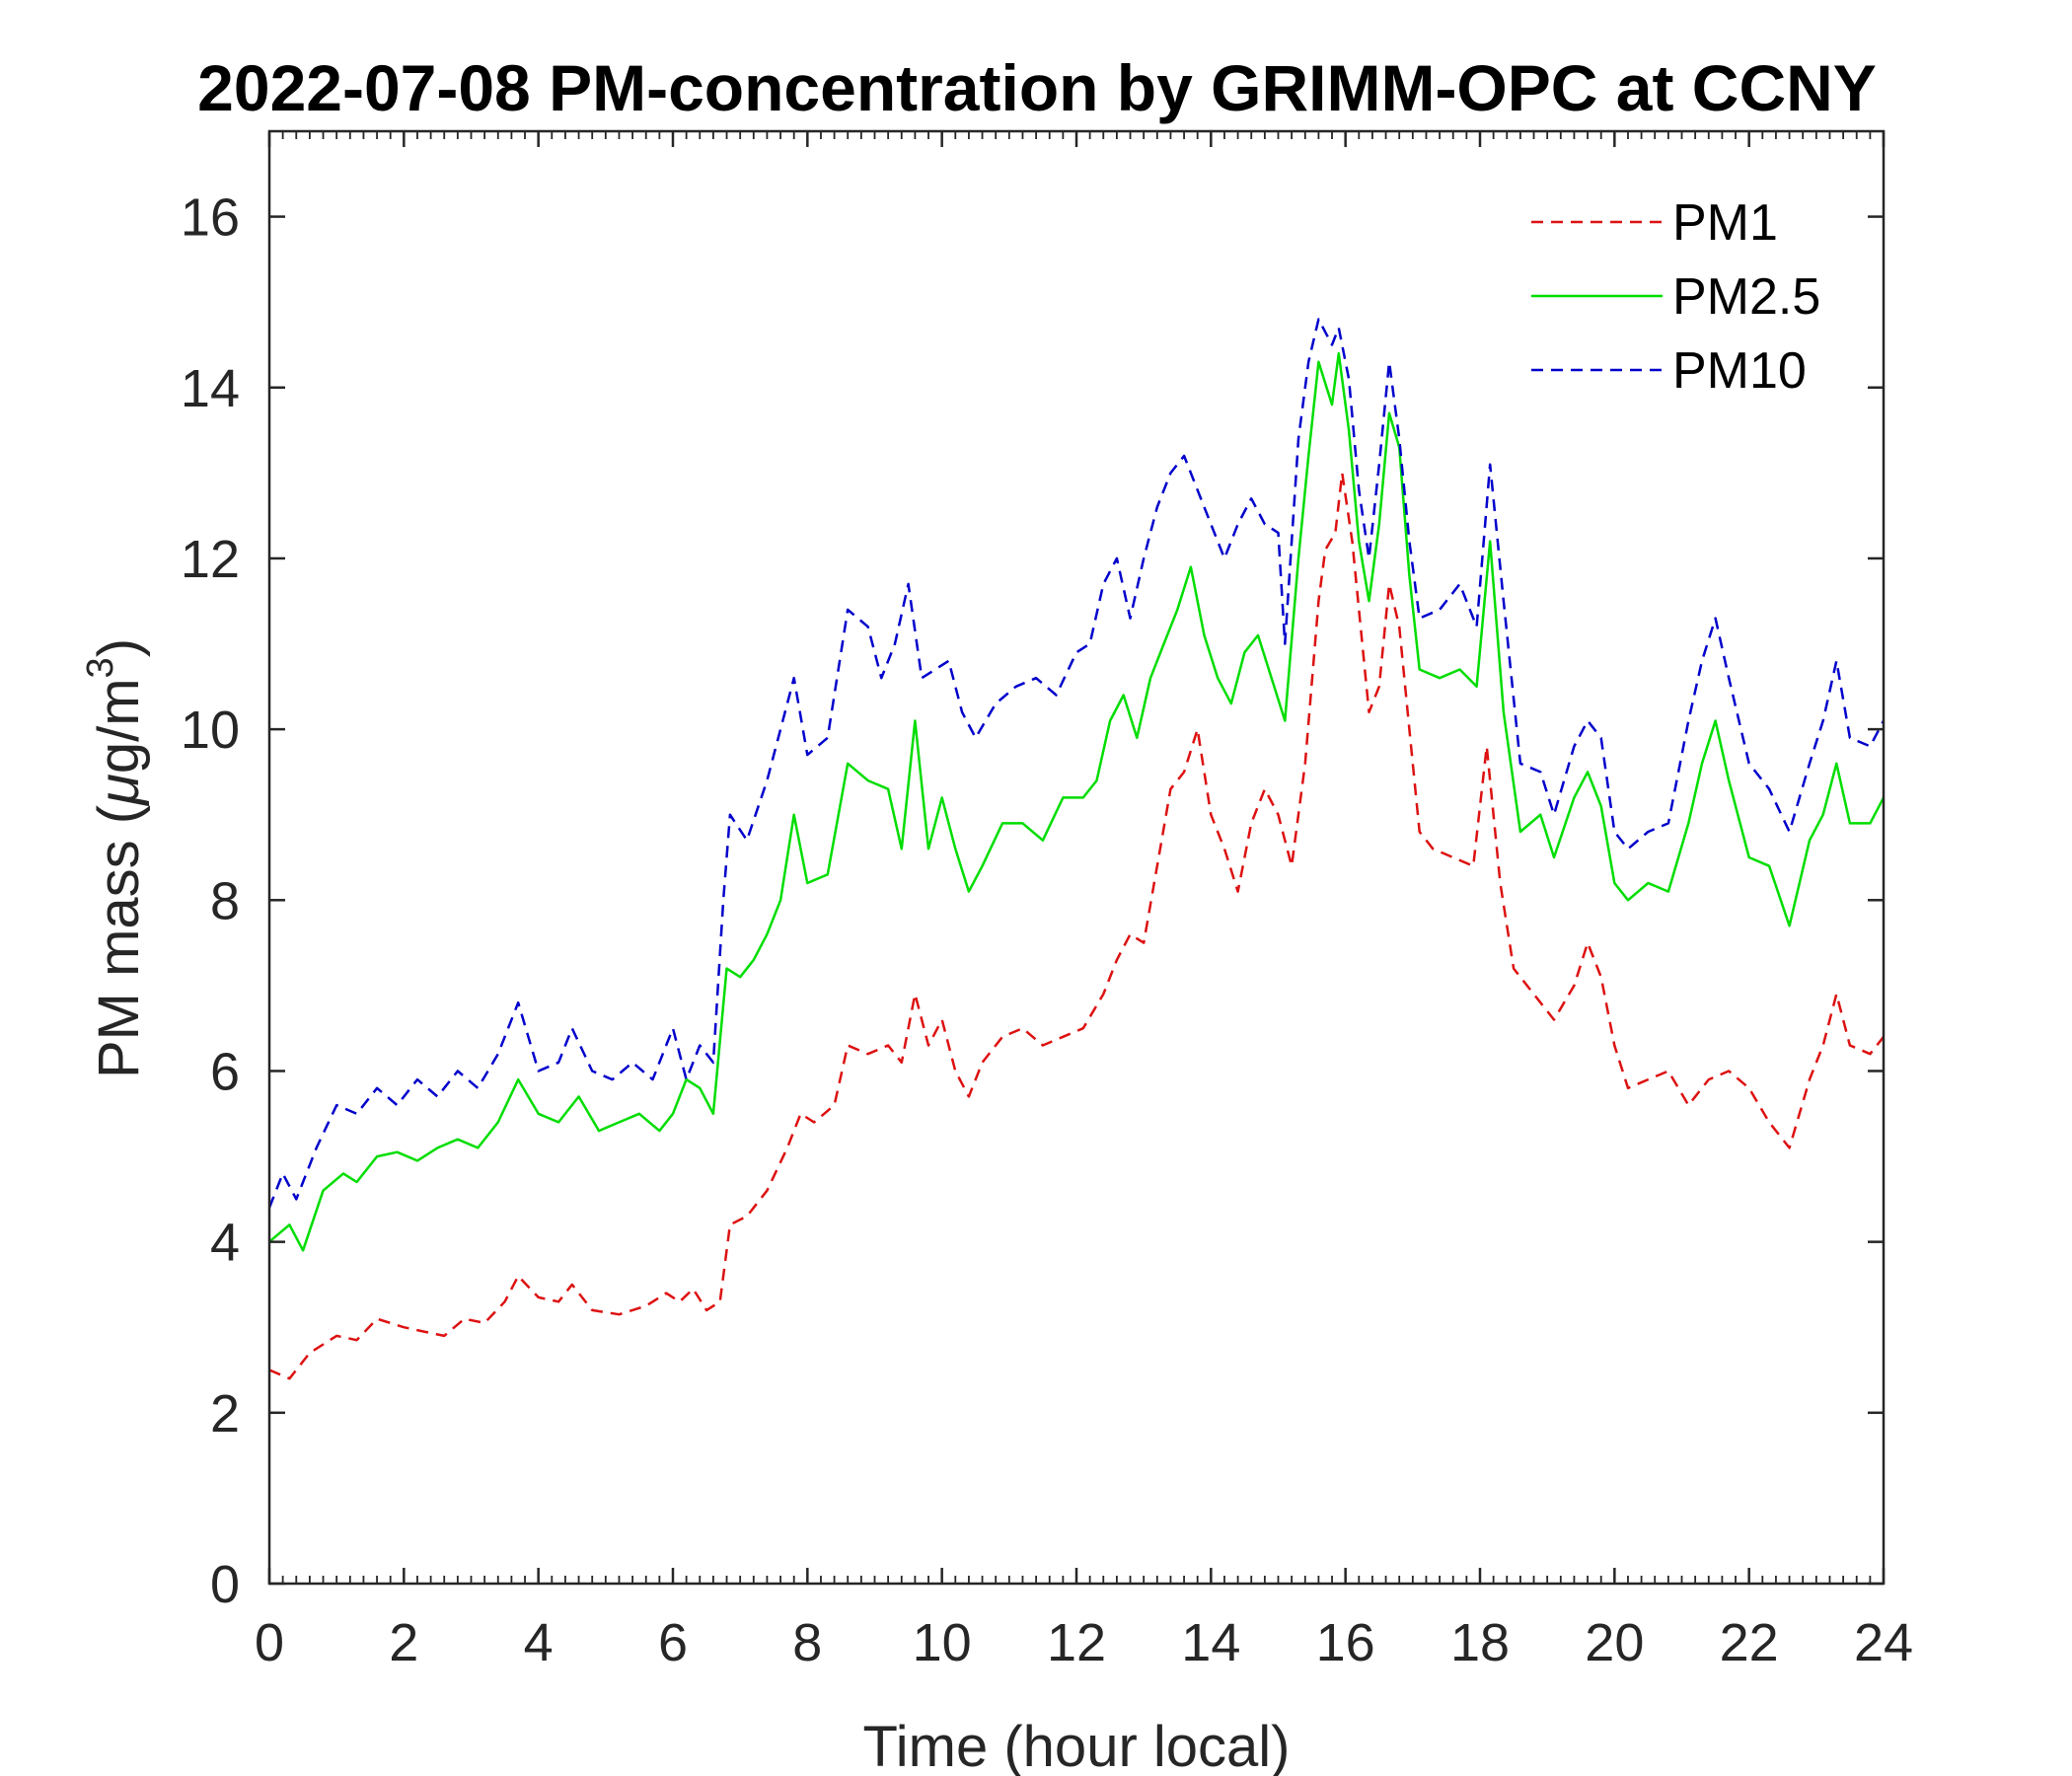 The height and width of the screenshot is (1776, 2072). Describe the element at coordinates (225, 901) in the screenshot. I see `y-tick-label-4: 8` at that location.